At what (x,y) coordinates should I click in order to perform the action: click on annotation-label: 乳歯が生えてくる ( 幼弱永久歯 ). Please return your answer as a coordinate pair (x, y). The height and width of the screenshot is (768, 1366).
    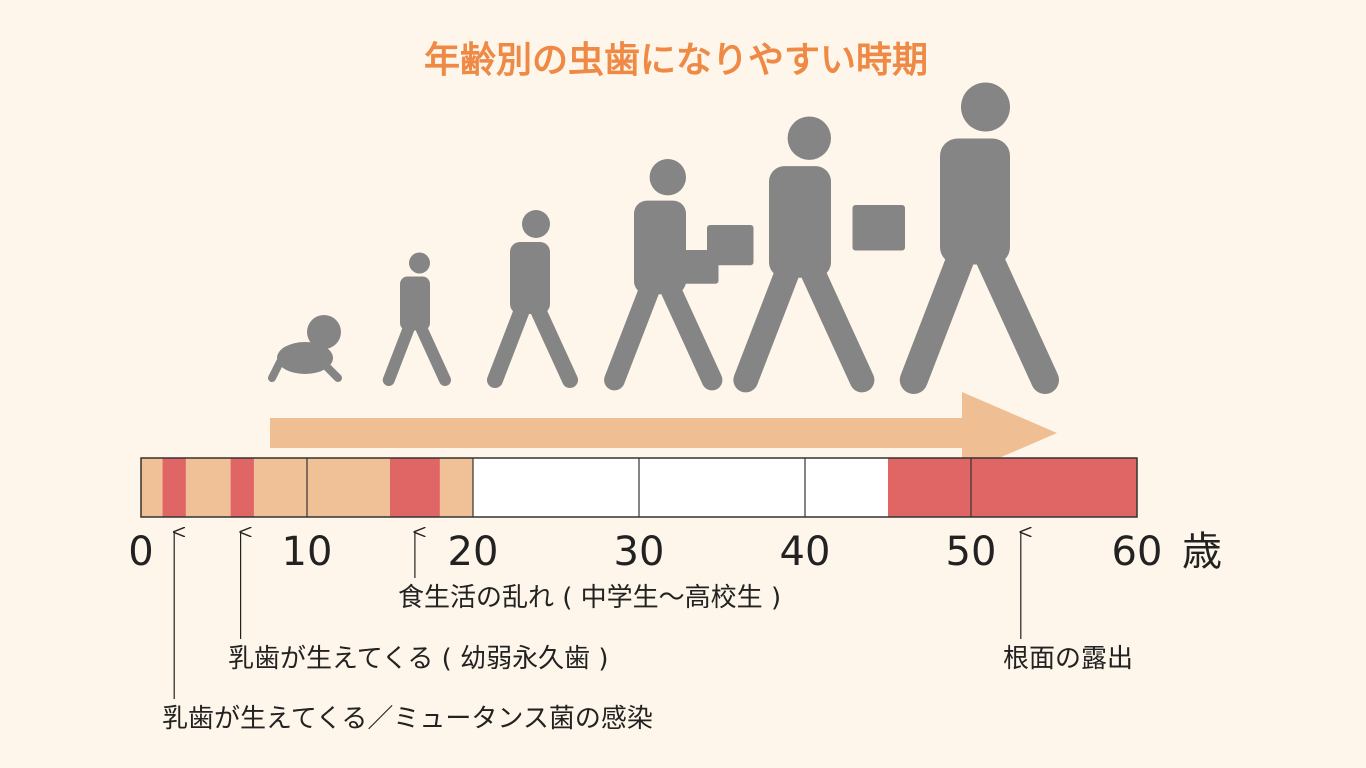
    Looking at the image, I should click on (418, 659).